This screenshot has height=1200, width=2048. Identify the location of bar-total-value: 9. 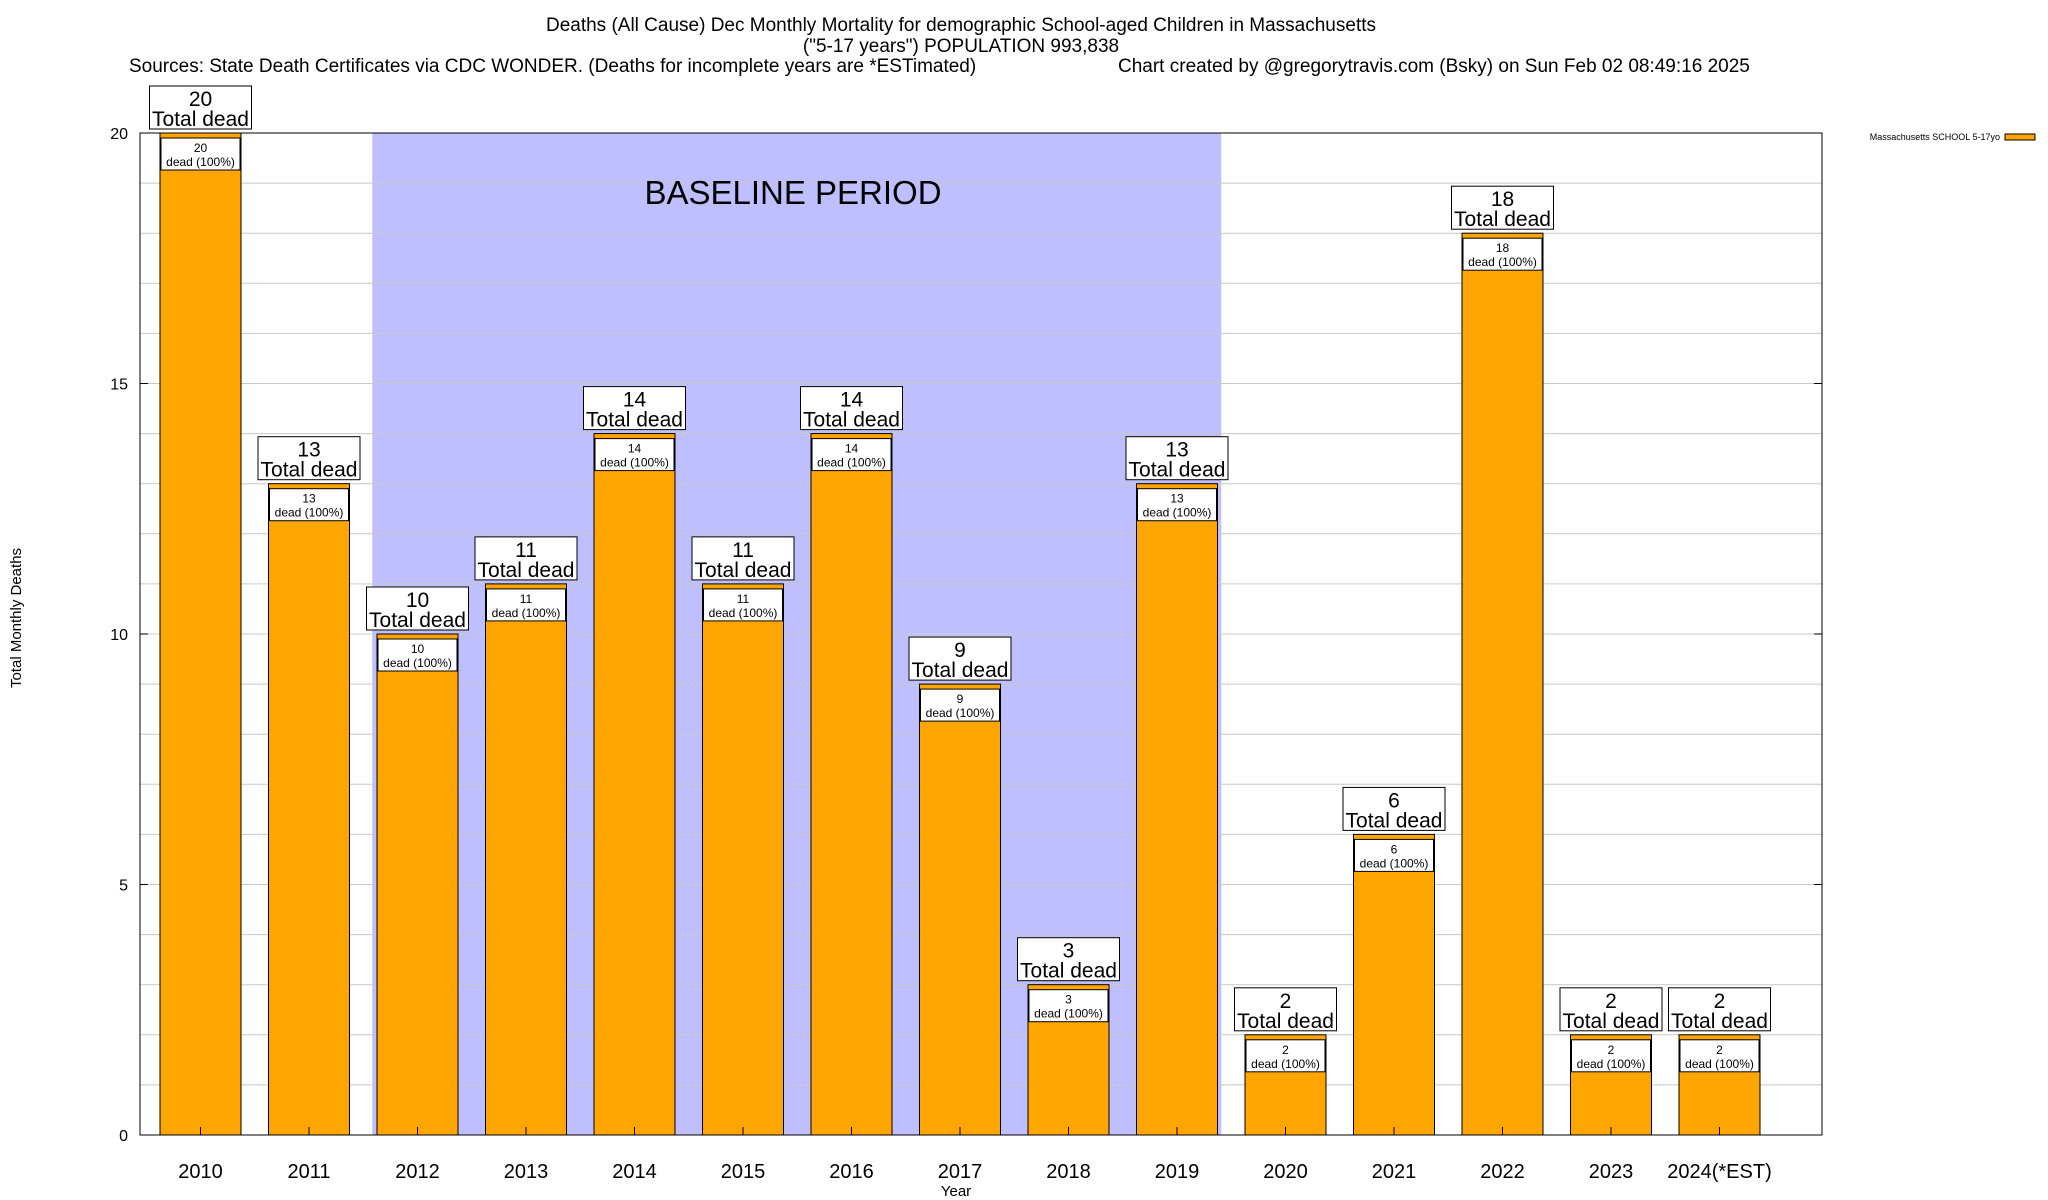
(960, 650).